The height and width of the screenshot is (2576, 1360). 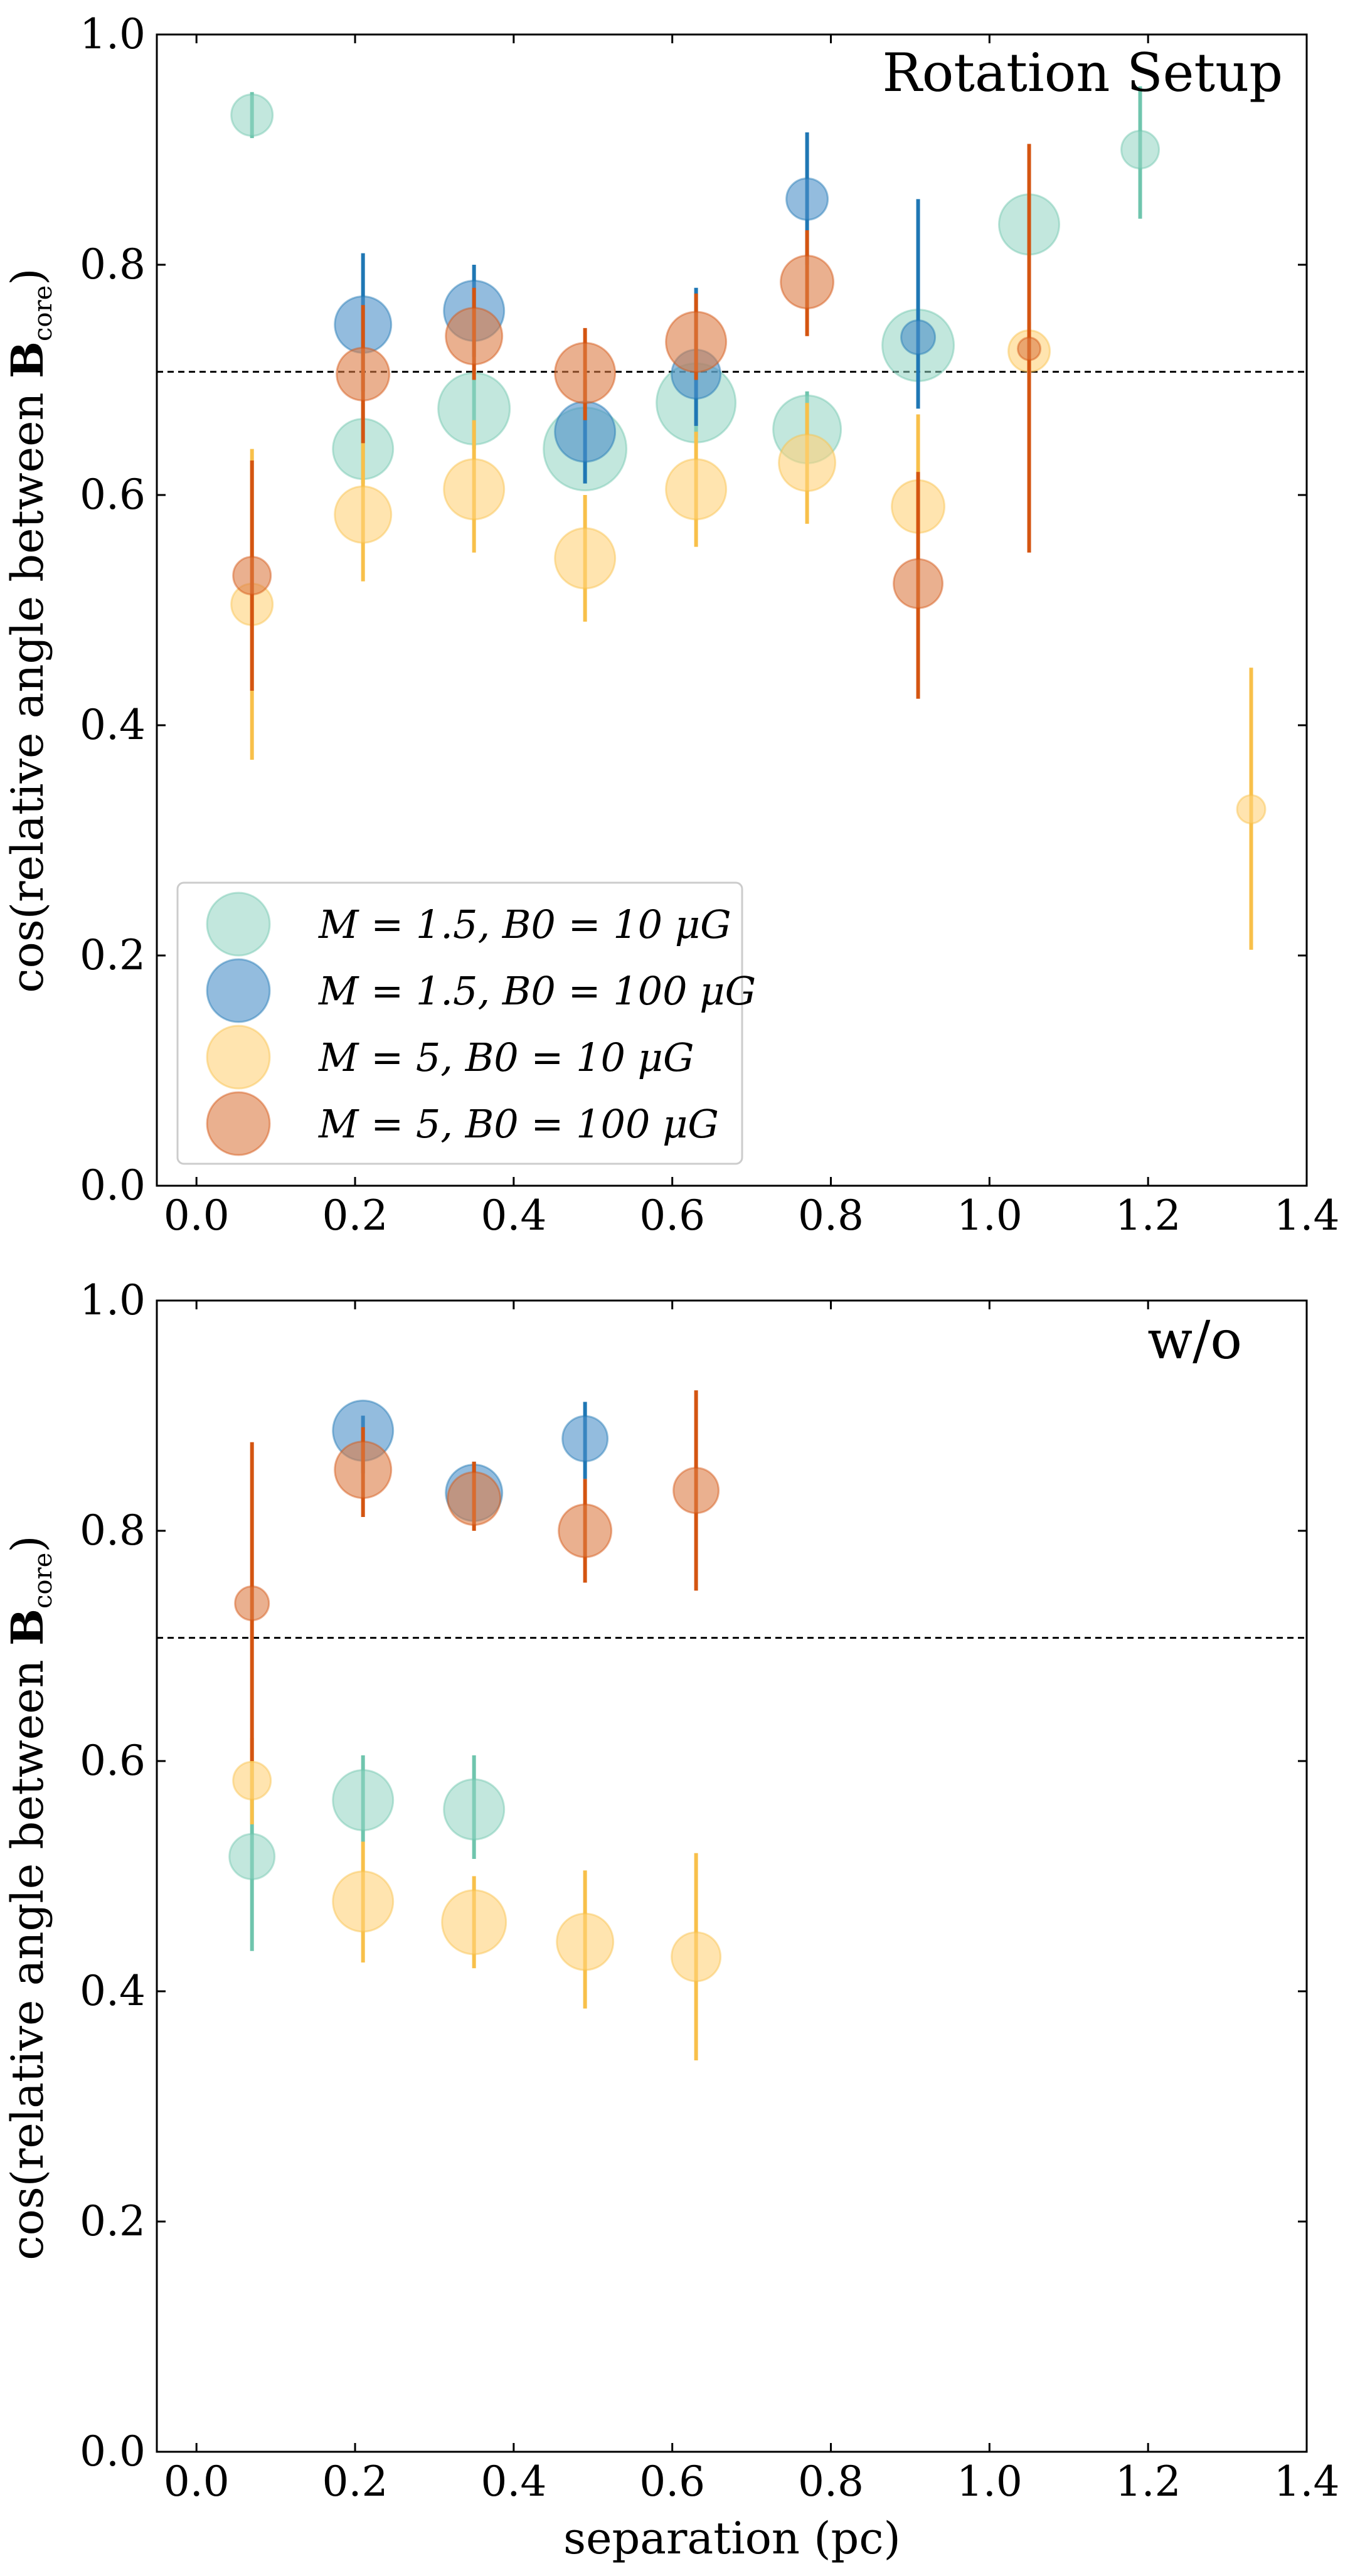 I want to click on legend-label: M = 1.5, B0 = 100 μG, so click(x=537, y=991).